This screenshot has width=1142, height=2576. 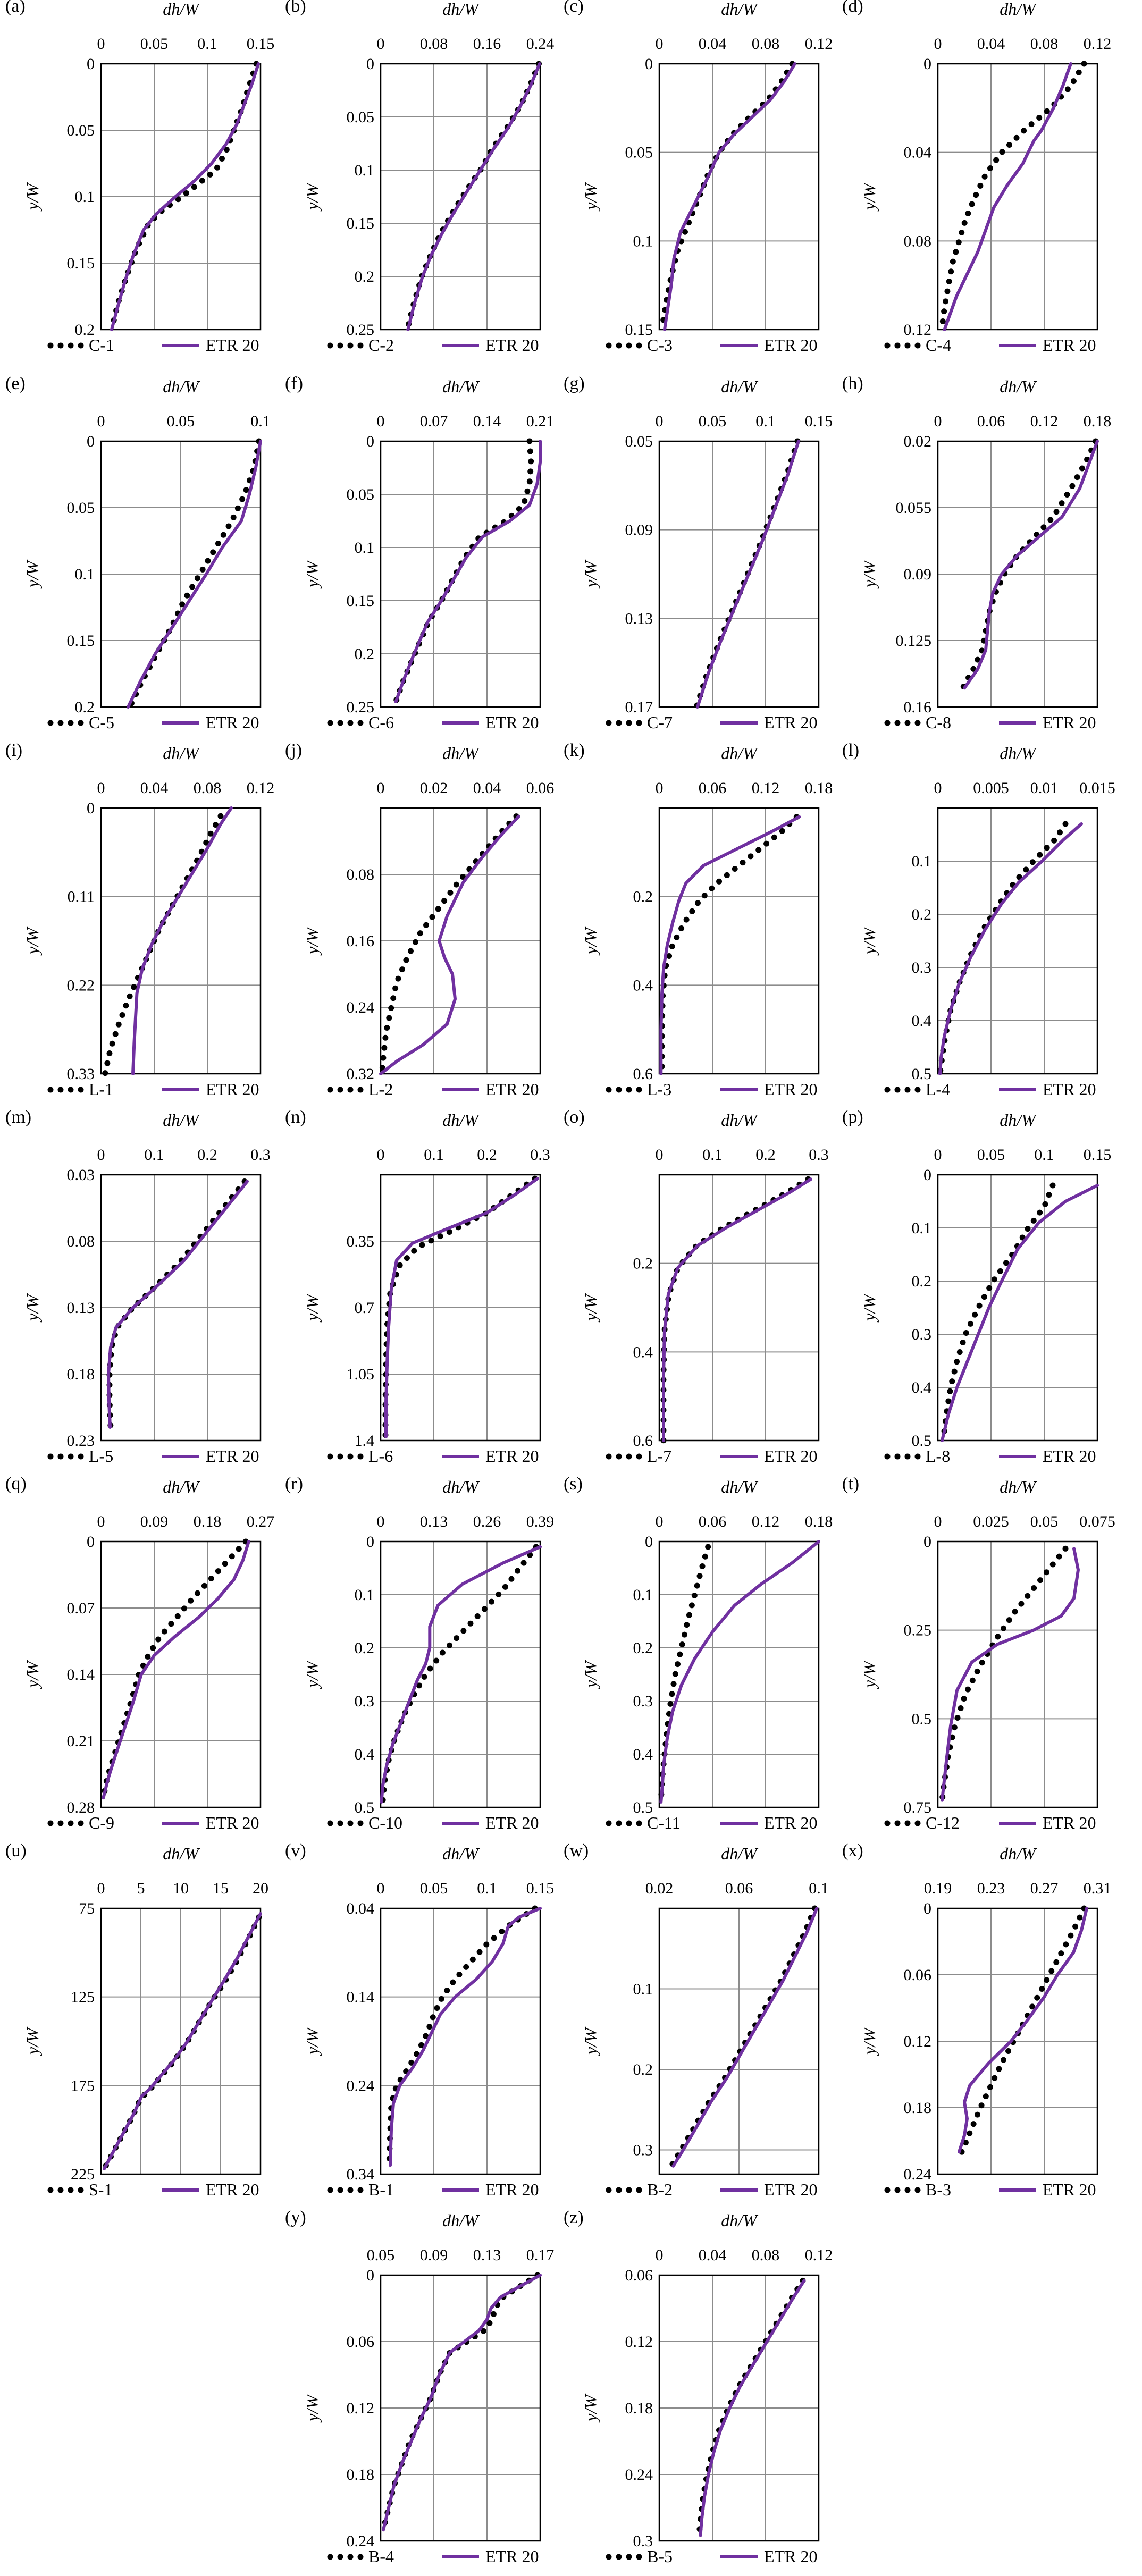 I want to click on legend-label-data: C-2, so click(x=381, y=345).